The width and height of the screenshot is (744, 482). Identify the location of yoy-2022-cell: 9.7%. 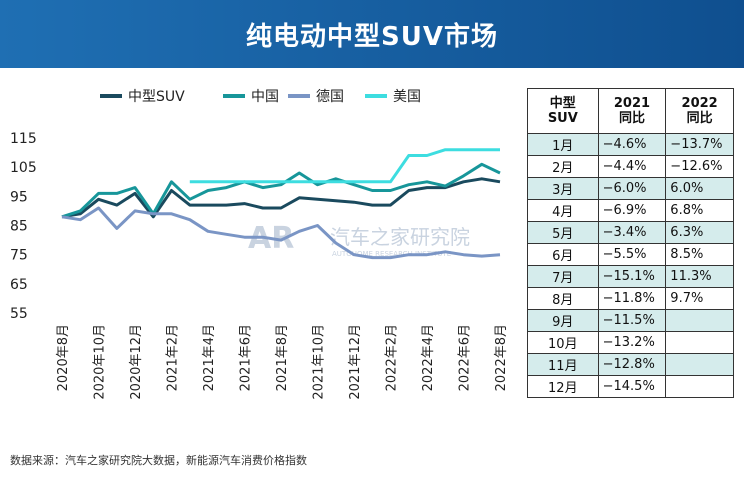
(699, 298).